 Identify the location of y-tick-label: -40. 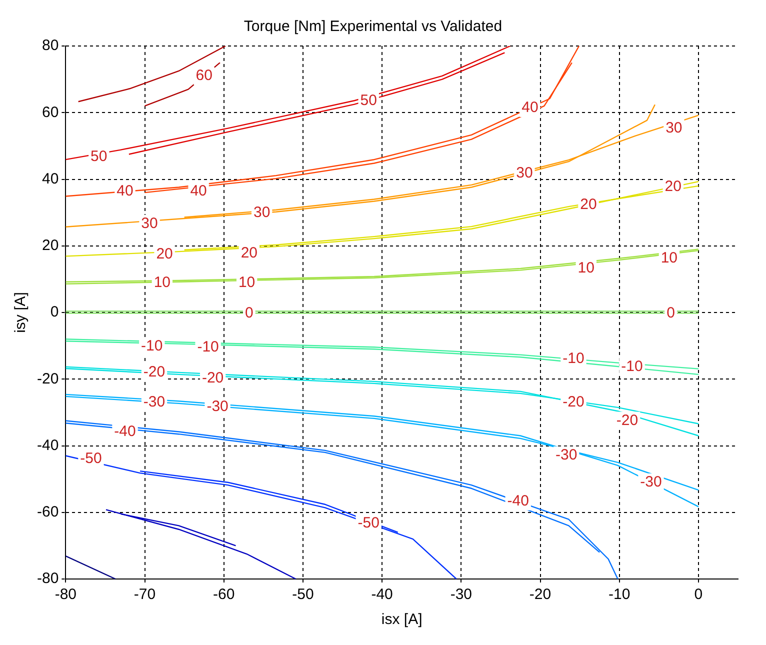
(47, 445).